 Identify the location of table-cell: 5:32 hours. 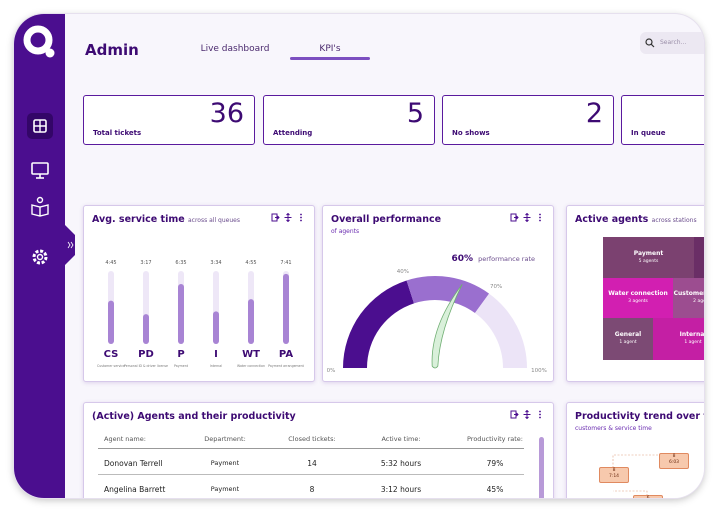
(401, 463).